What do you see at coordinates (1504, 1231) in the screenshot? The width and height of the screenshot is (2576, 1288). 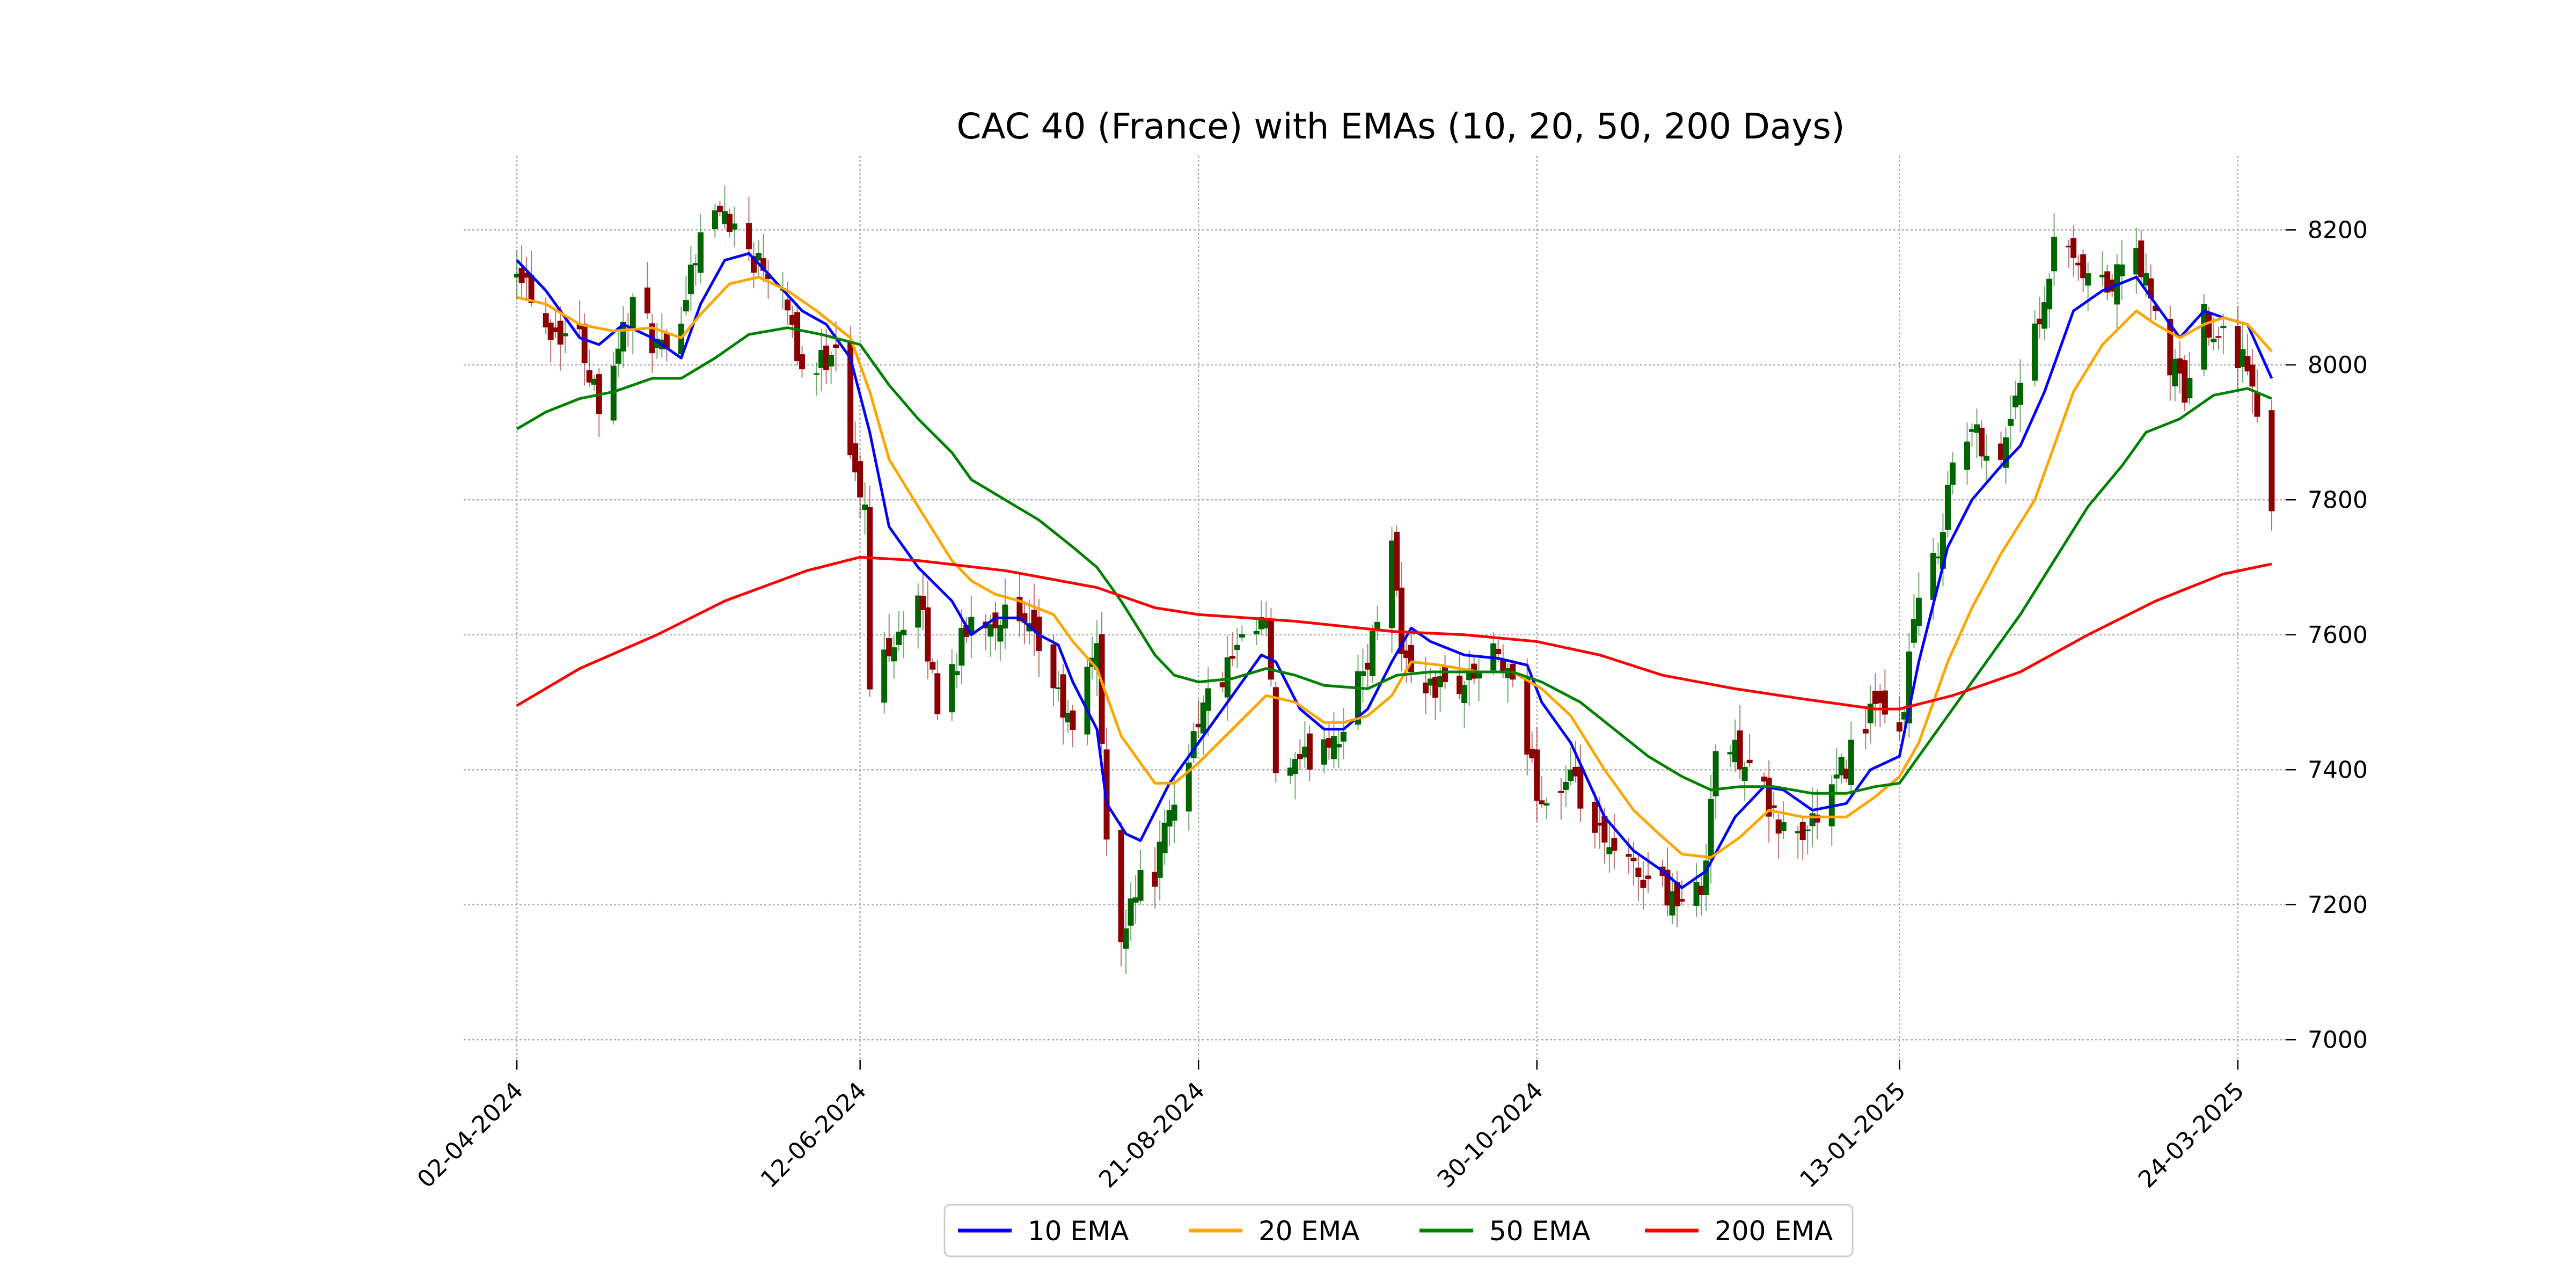 I see `legend-entry: 50 EMA` at bounding box center [1504, 1231].